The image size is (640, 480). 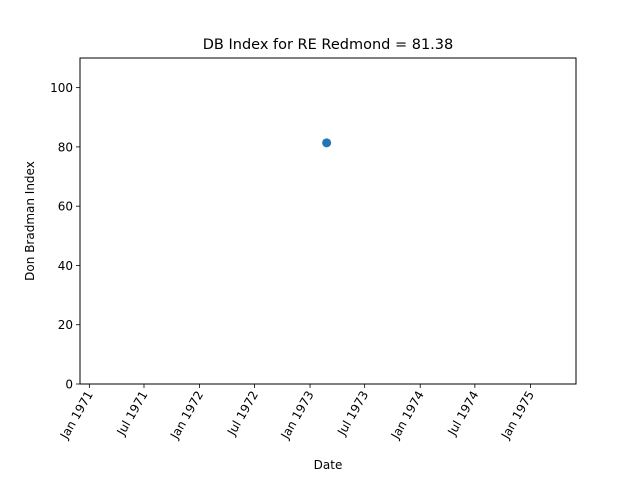 I want to click on x-tick-label: Jul 1974, so click(x=462, y=414).